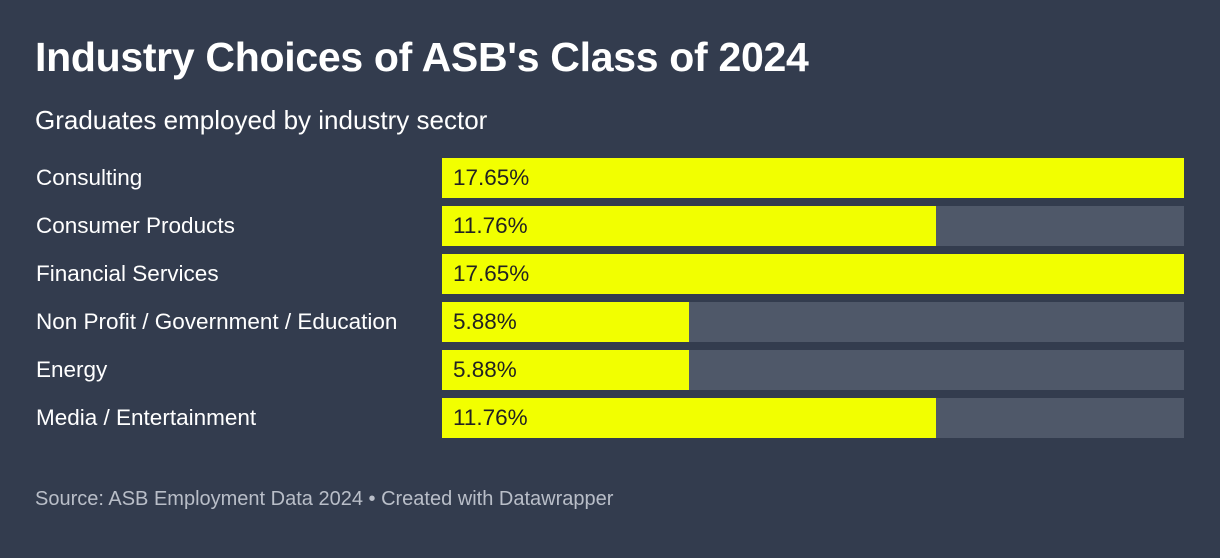 The width and height of the screenshot is (1220, 558). I want to click on chart-title: Industry Choices of ASB's Class of 2024, so click(422, 57).